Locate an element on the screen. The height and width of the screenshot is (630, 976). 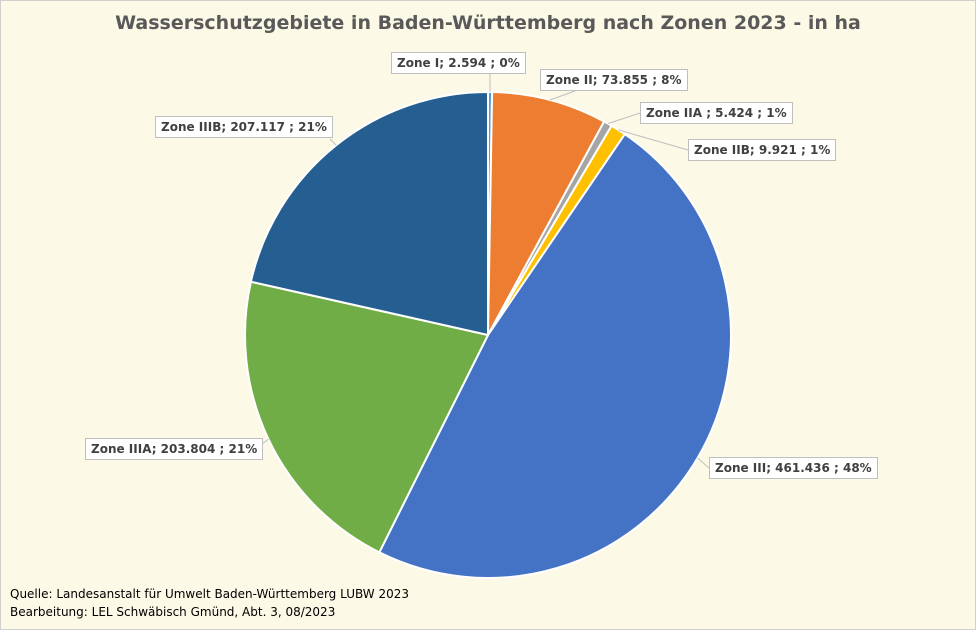
data-label: Zone II; 73.855 ; 8% is located at coordinates (614, 80).